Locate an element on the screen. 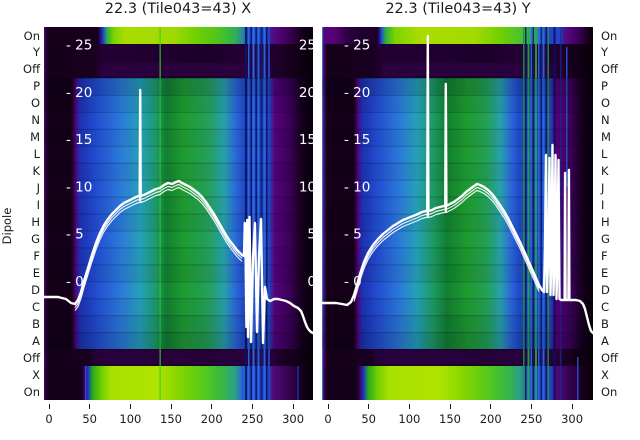 The image size is (640, 440). dipole-row-label-right: L is located at coordinates (604, 154).